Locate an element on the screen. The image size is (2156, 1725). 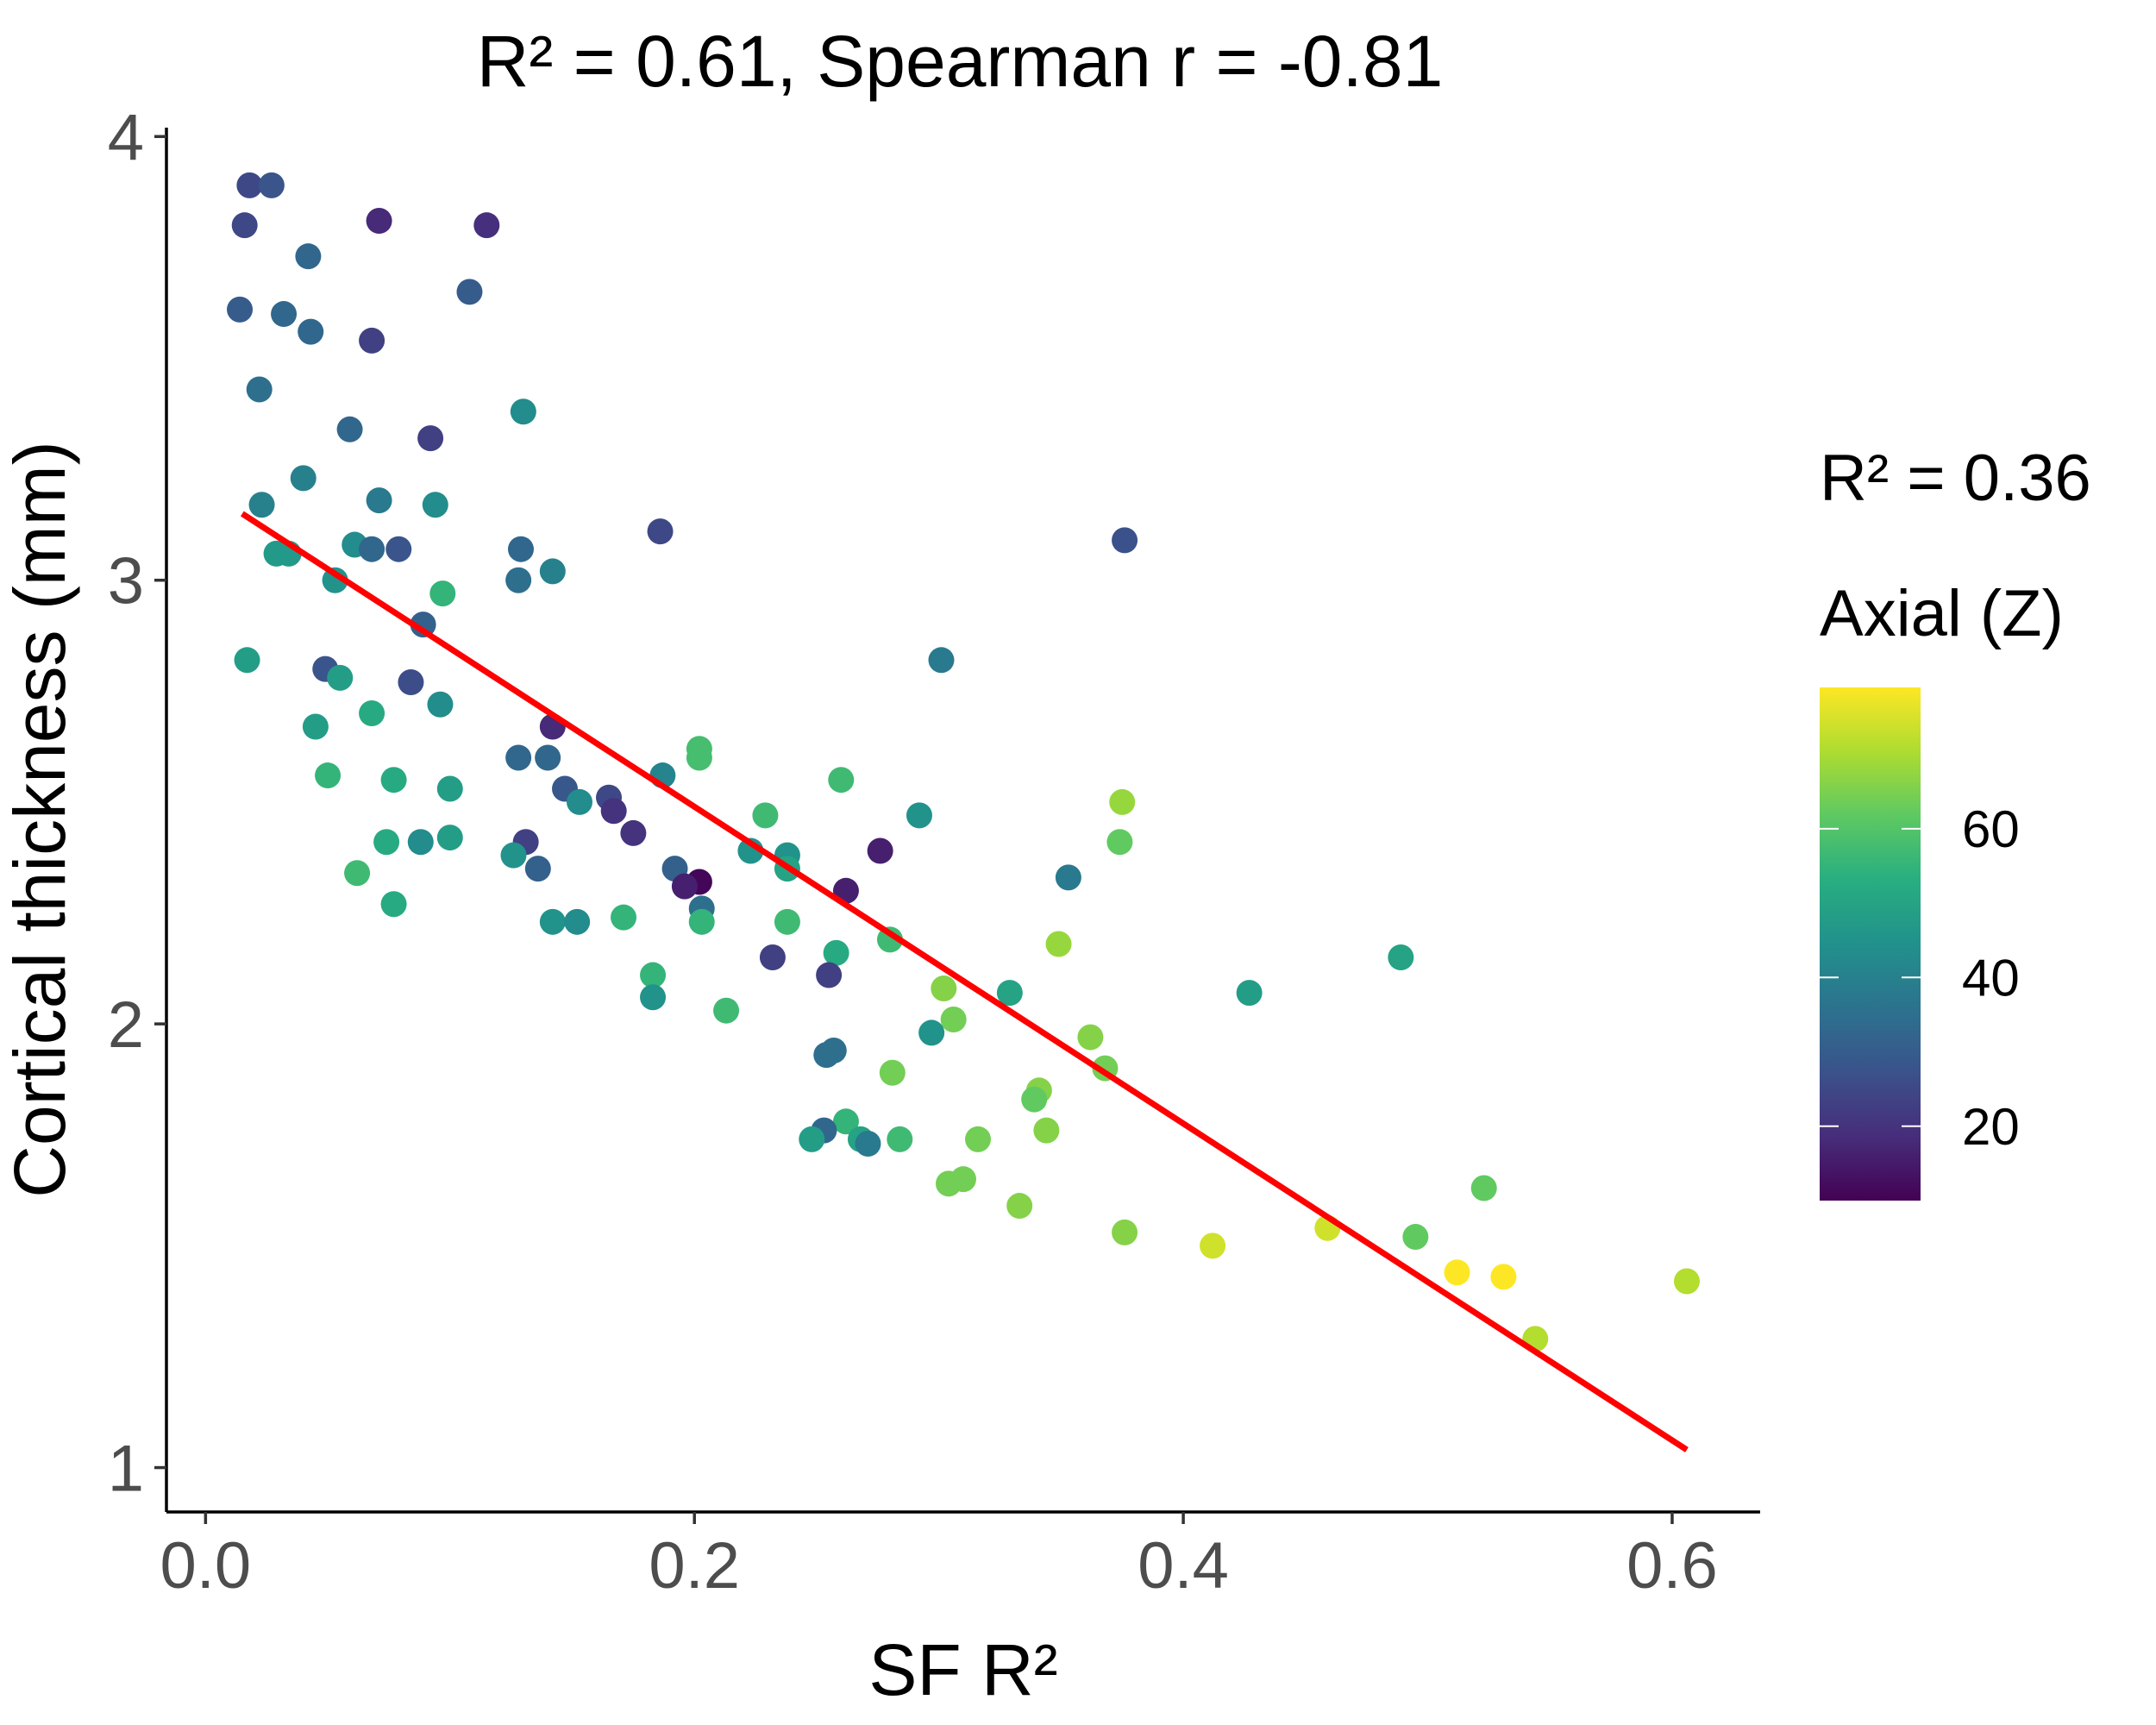
x-axis-title: SF R² is located at coordinates (962, 1669).